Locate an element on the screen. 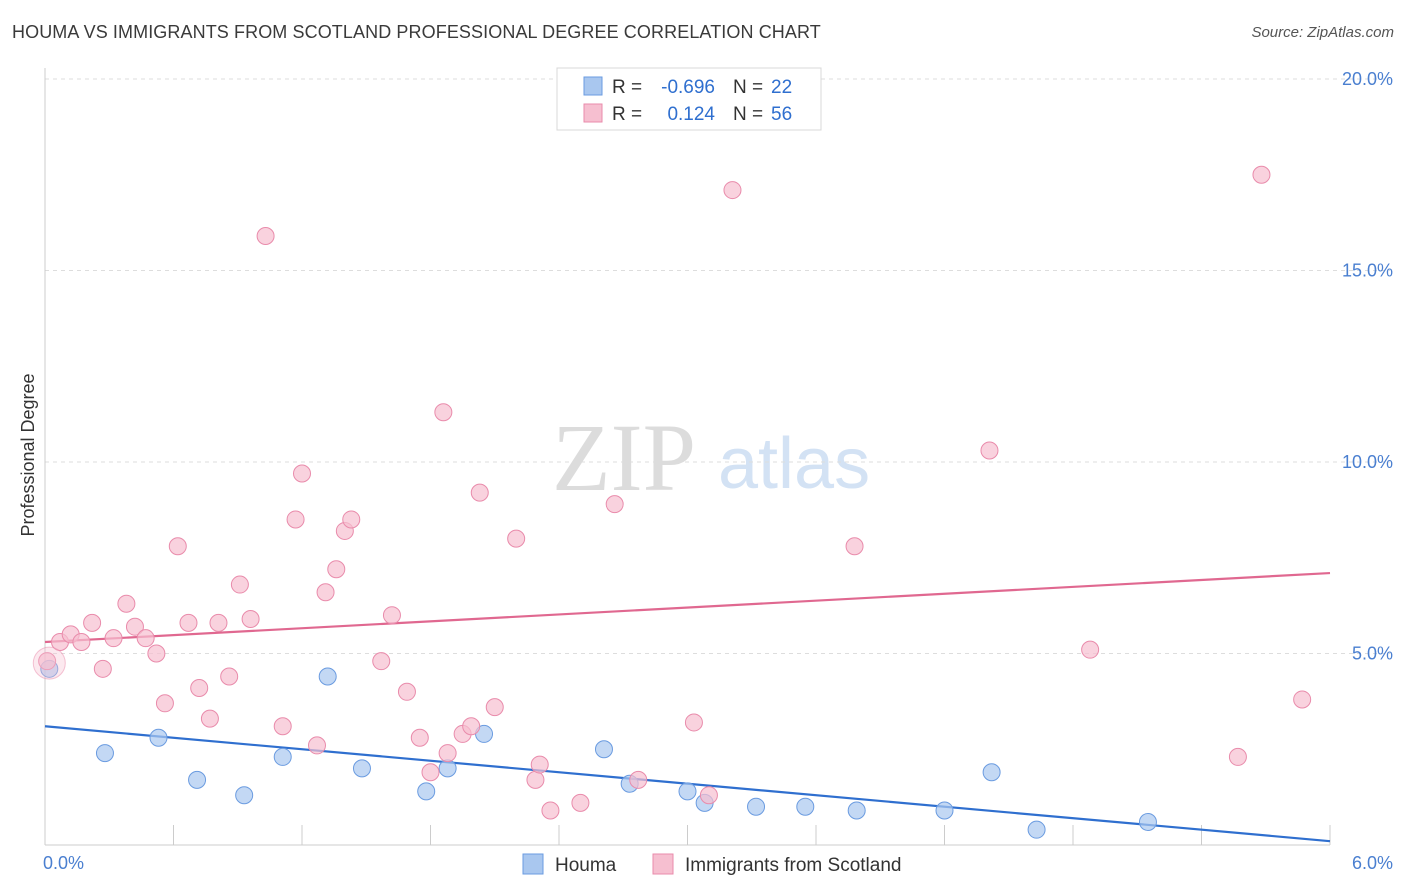 Image resolution: width=1406 pixels, height=892 pixels. stats-n-value-1: 56 is located at coordinates (781, 114).